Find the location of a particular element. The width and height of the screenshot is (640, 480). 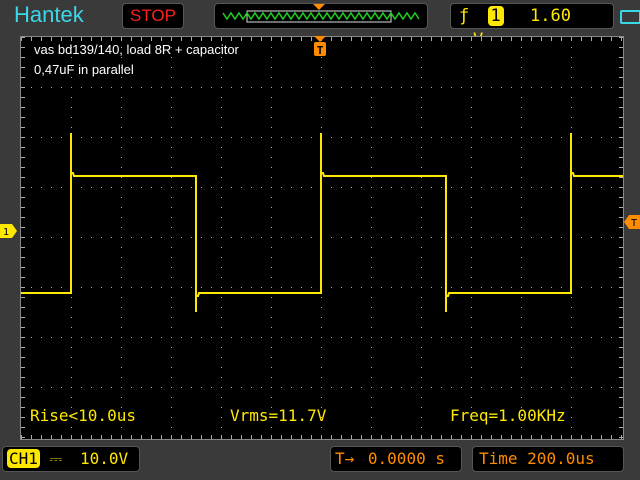

timebase-value: 200.0us is located at coordinates (561, 458).